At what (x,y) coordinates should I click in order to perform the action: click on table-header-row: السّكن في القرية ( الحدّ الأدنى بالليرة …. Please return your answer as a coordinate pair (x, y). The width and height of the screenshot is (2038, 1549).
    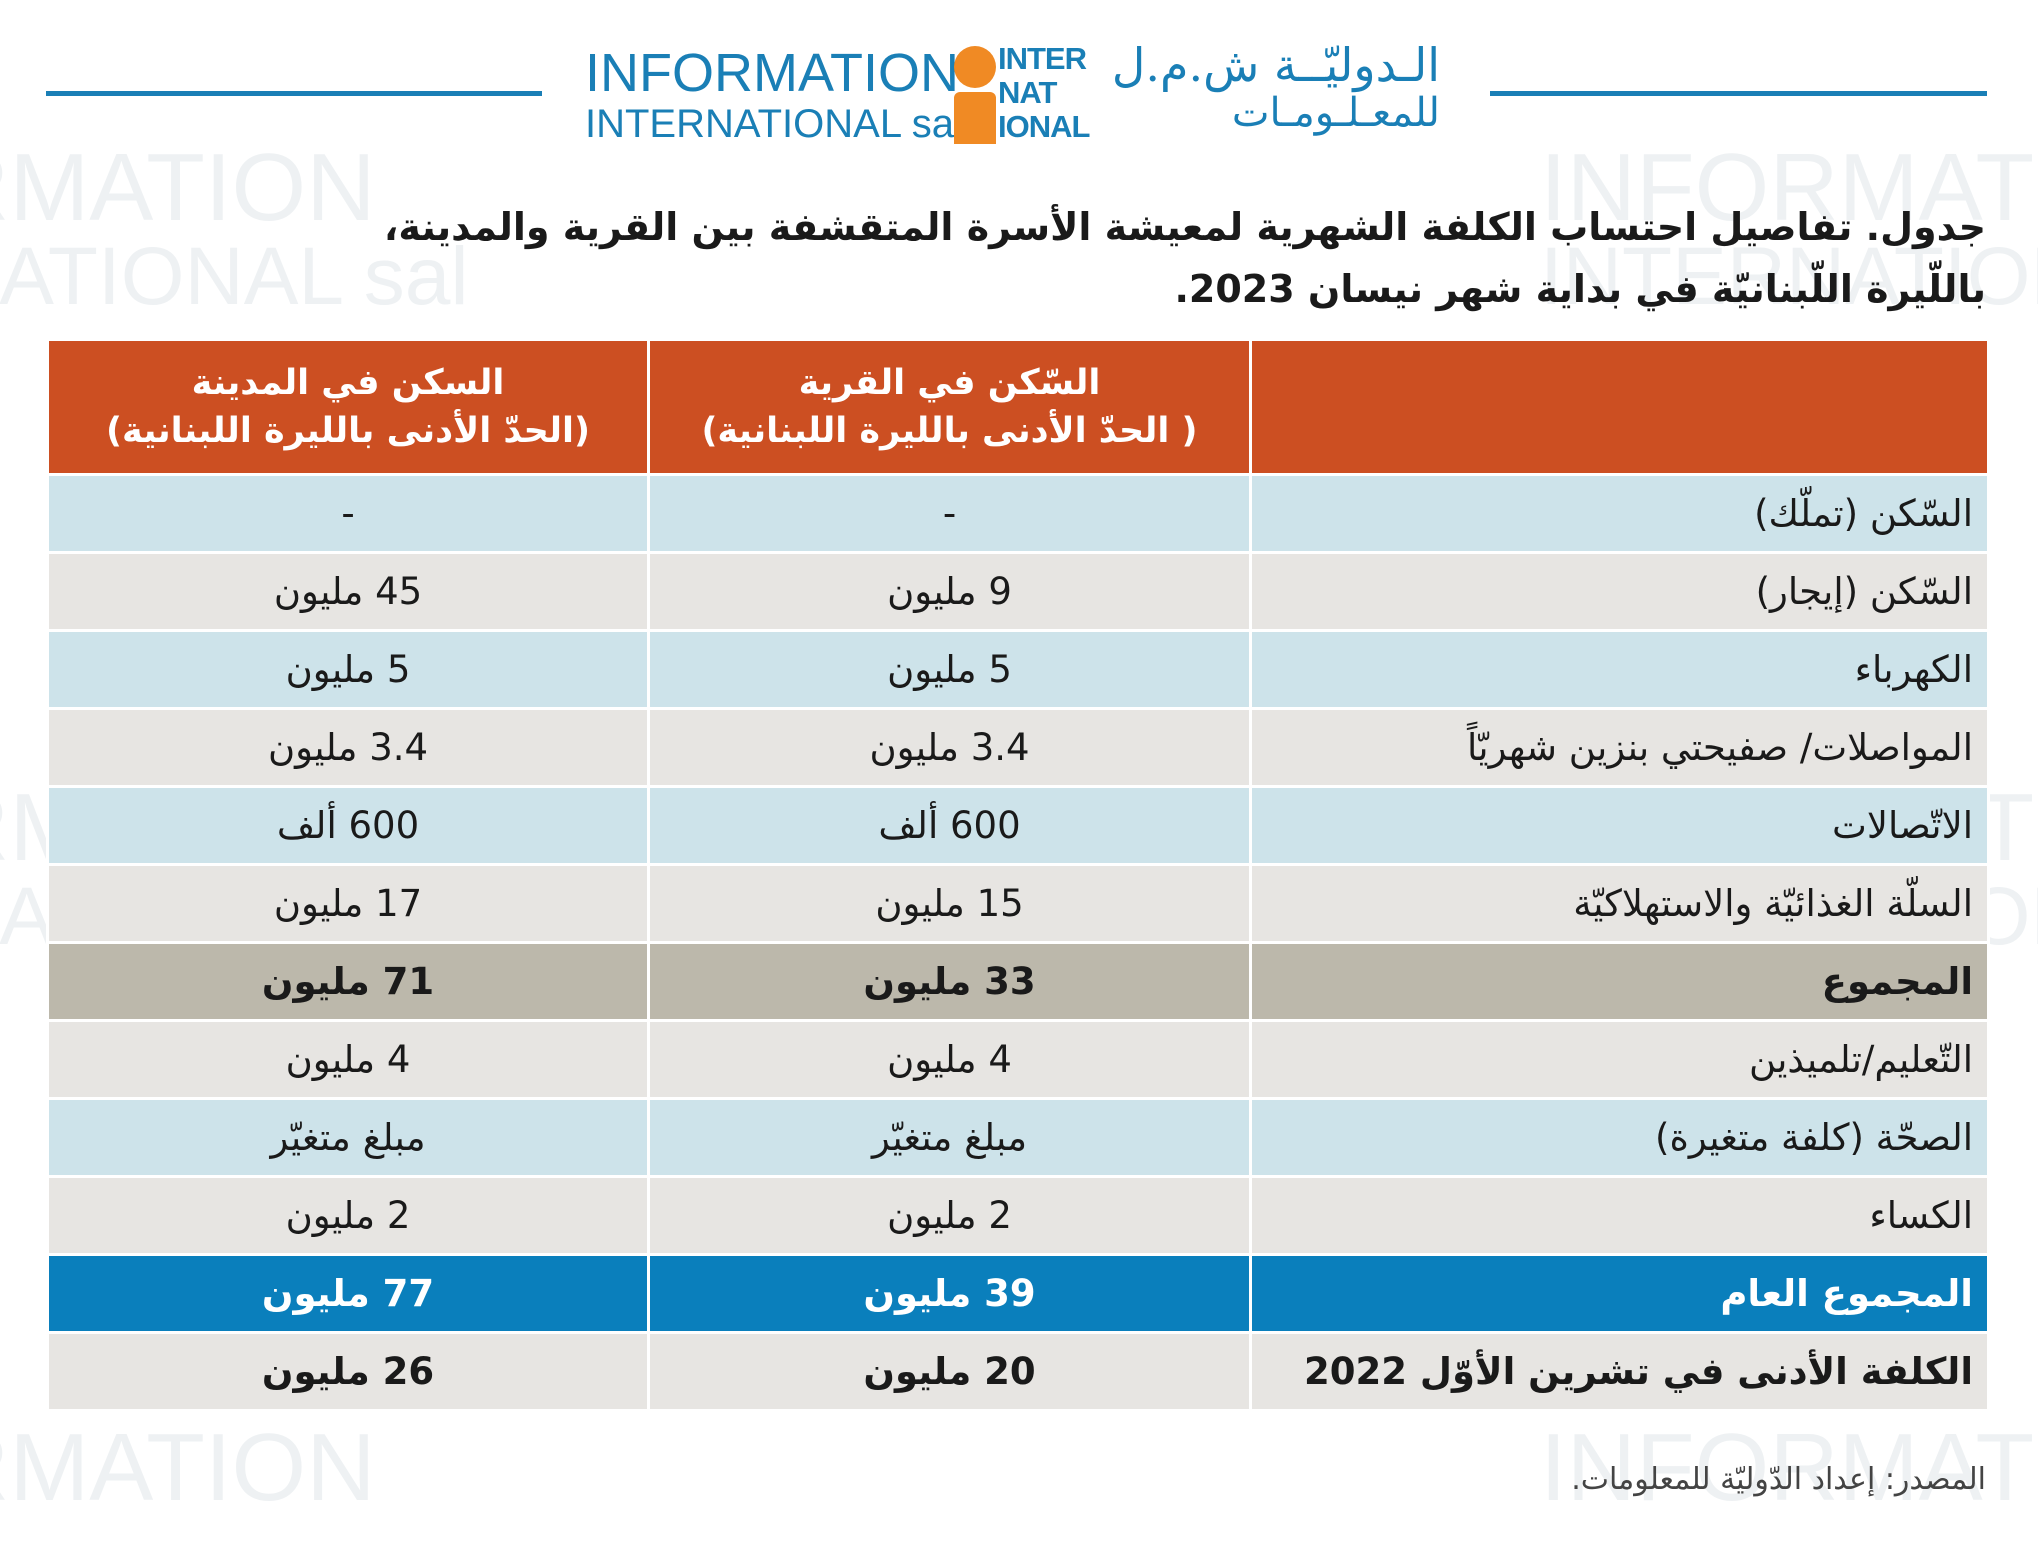
    Looking at the image, I should click on (1018, 407).